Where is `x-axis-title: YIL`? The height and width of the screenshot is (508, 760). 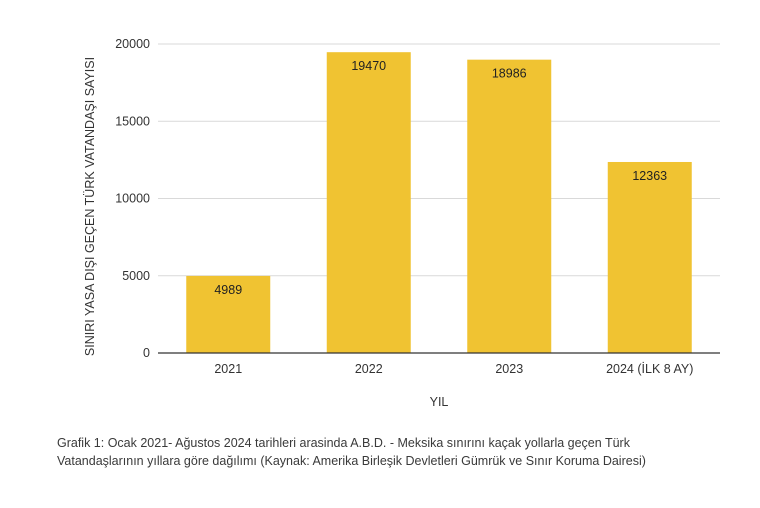
x-axis-title: YIL is located at coordinates (439, 402).